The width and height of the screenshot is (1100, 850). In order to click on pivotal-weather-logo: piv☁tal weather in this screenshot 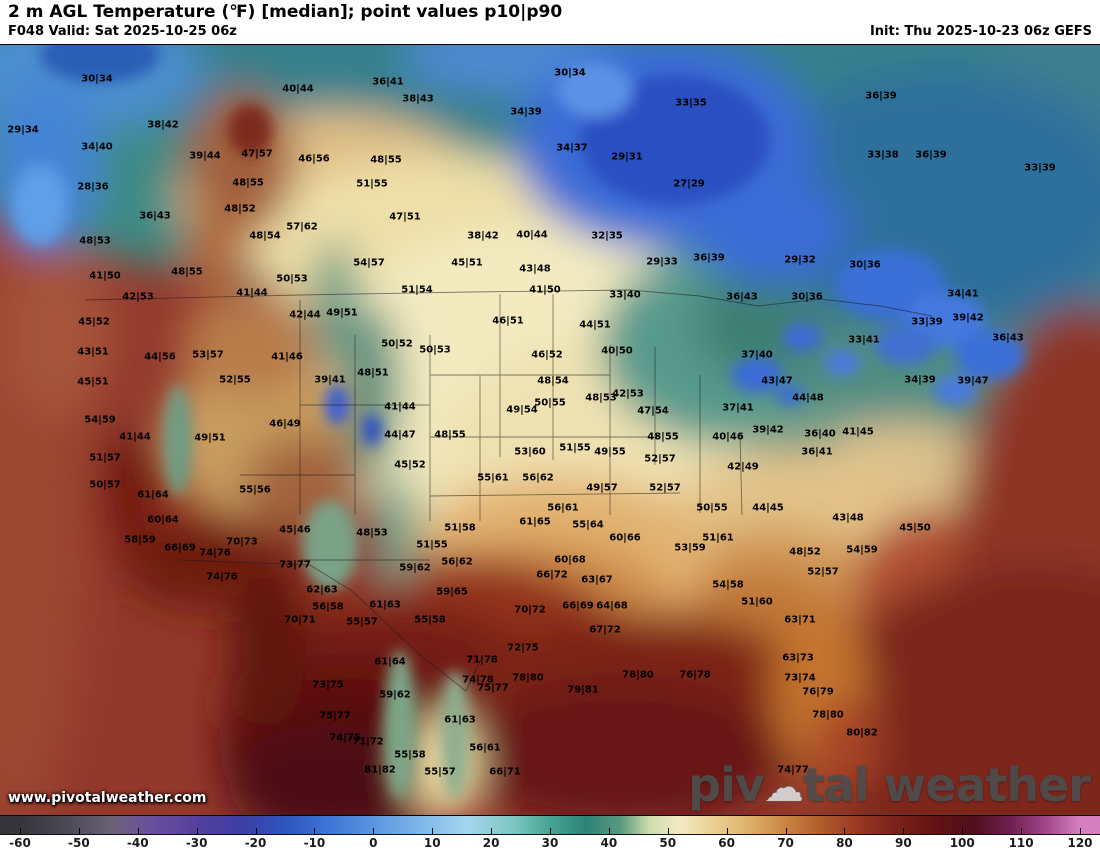, I will do `click(889, 786)`.